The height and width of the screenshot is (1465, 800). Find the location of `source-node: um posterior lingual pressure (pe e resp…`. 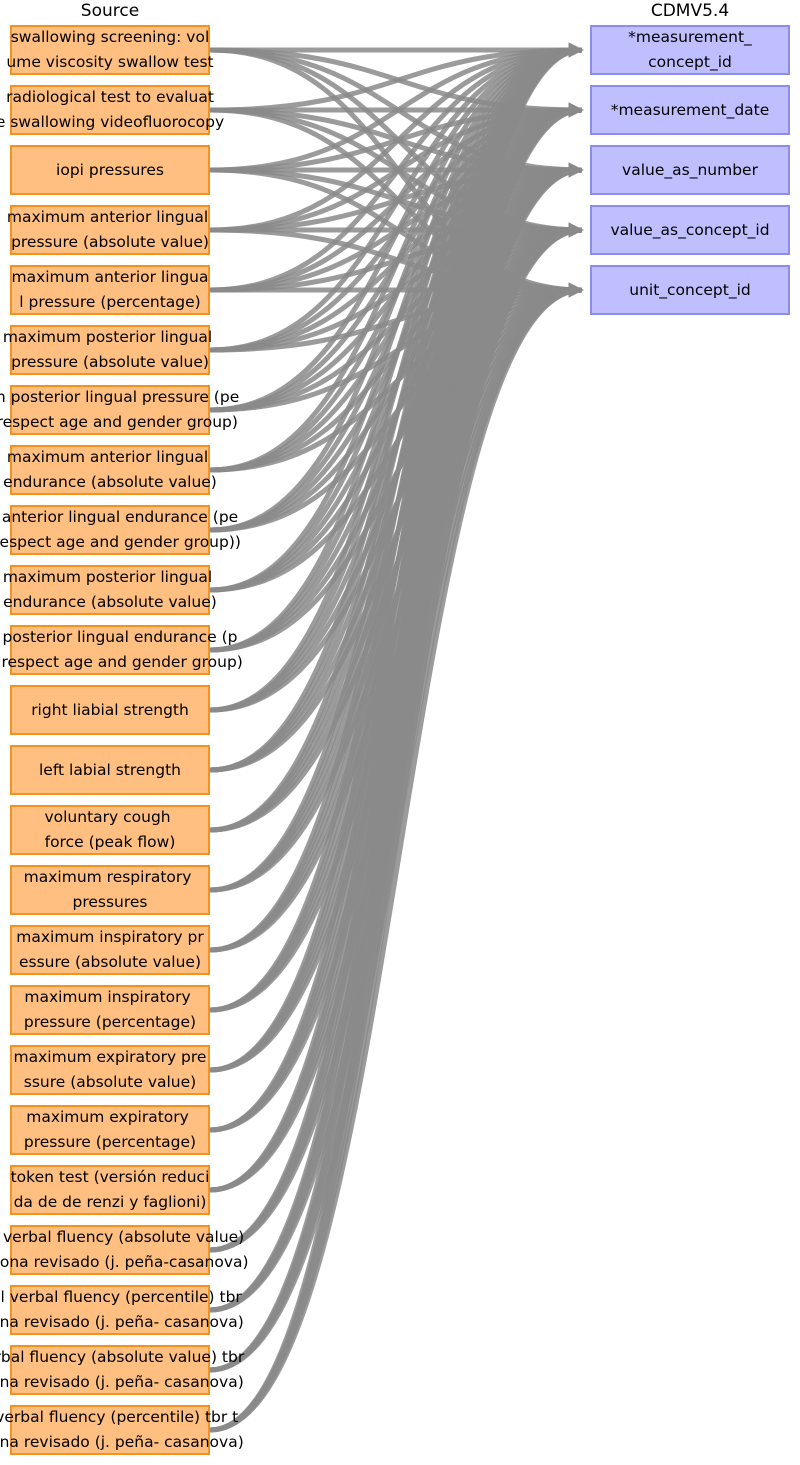

source-node: um posterior lingual pressure (pe e resp… is located at coordinates (119, 410).